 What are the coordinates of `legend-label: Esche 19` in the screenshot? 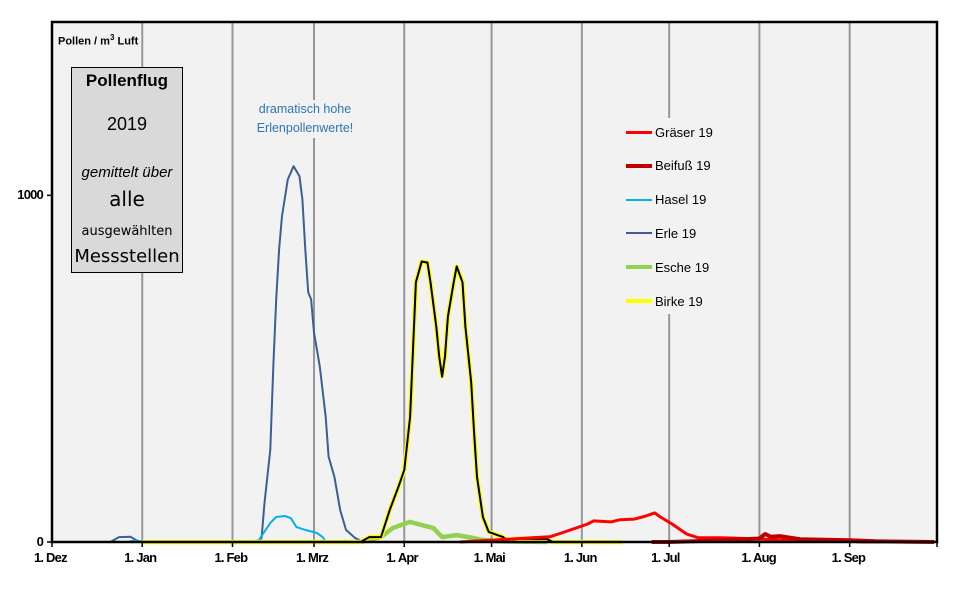 It's located at (682, 267).